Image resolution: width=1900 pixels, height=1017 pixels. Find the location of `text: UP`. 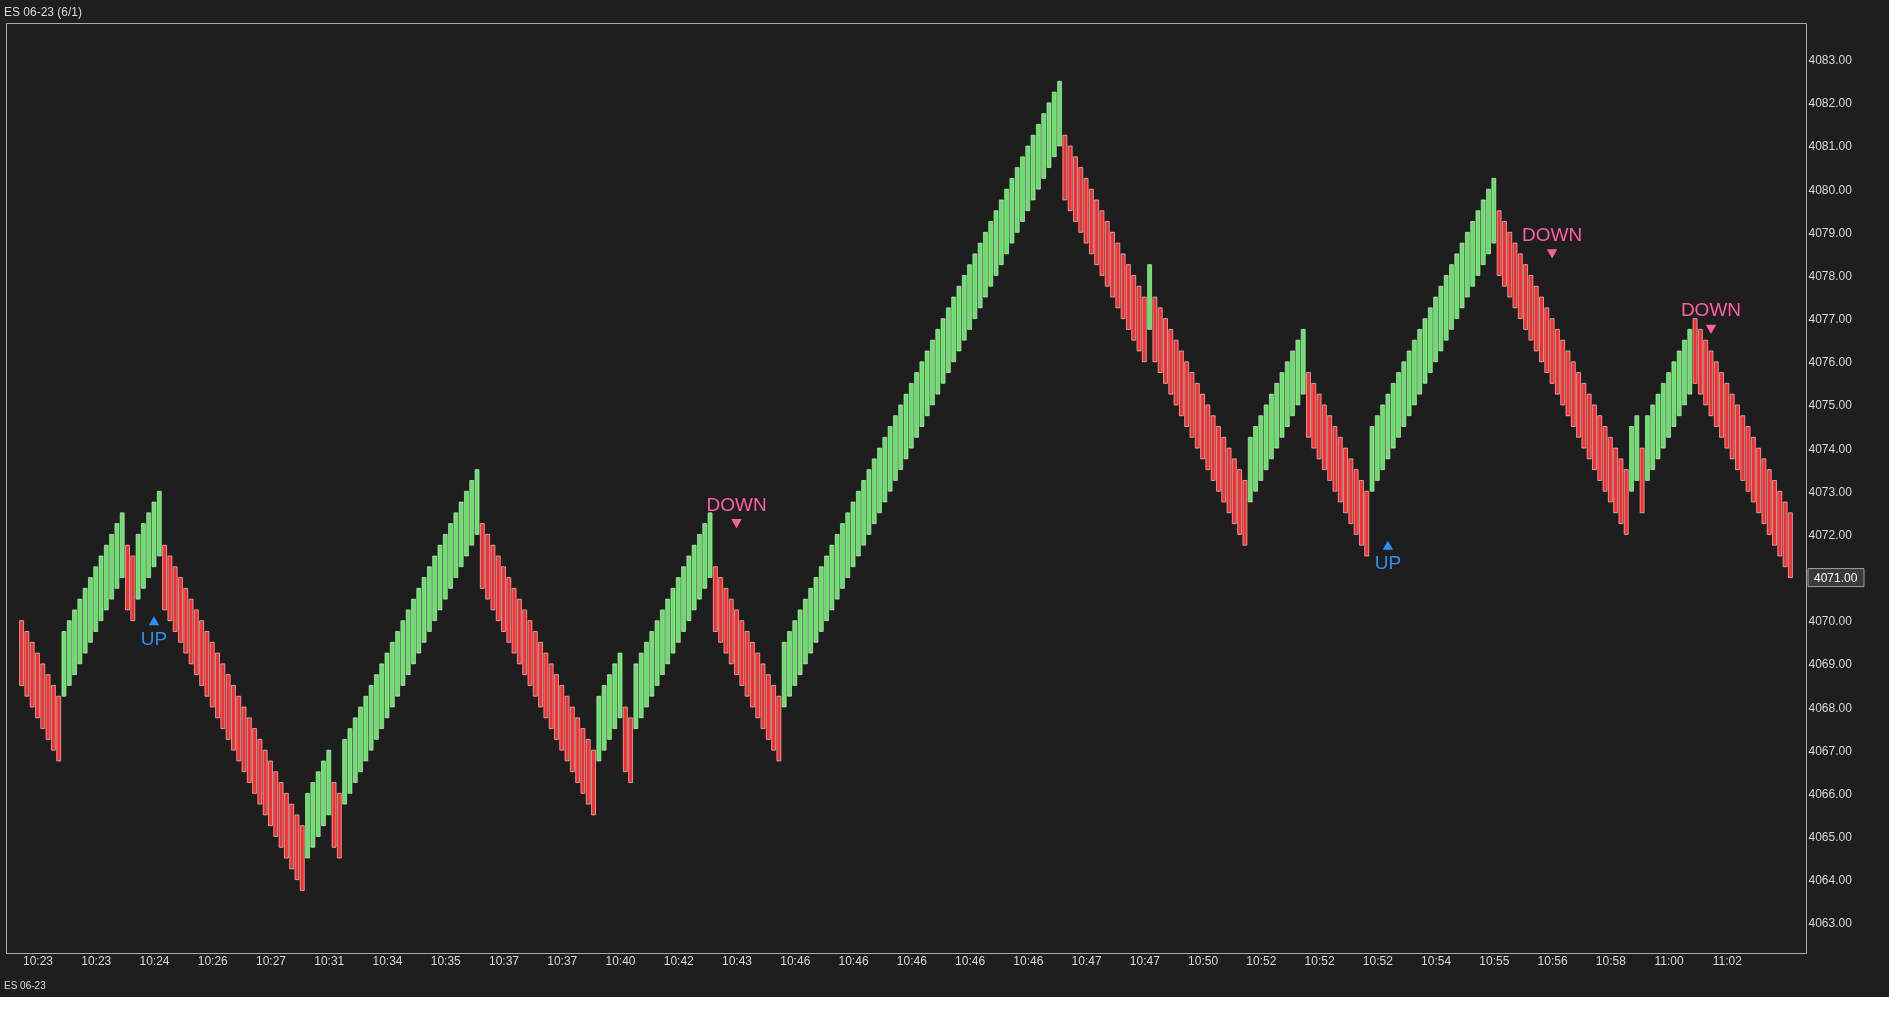

text: UP is located at coordinates (1388, 563).